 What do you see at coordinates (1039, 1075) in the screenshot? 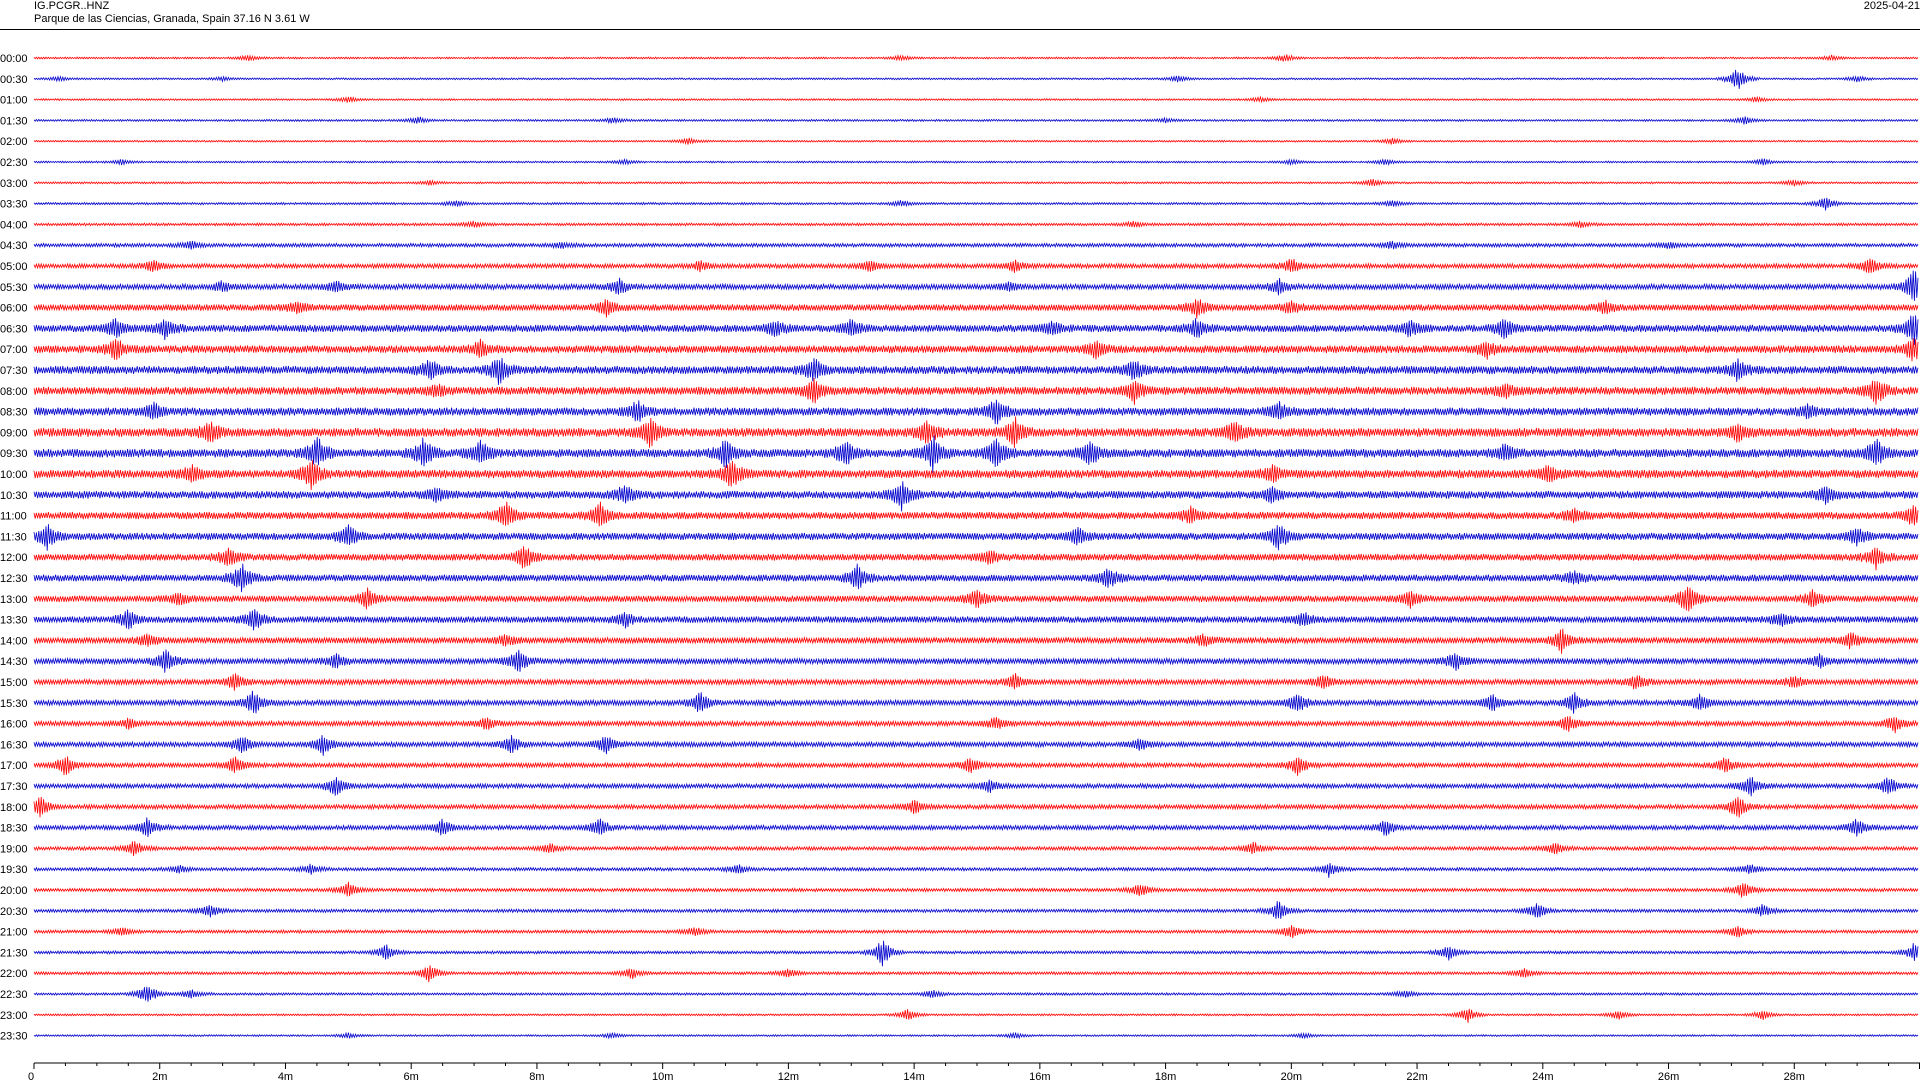
I see `x-tick-label-8: 16m` at bounding box center [1039, 1075].